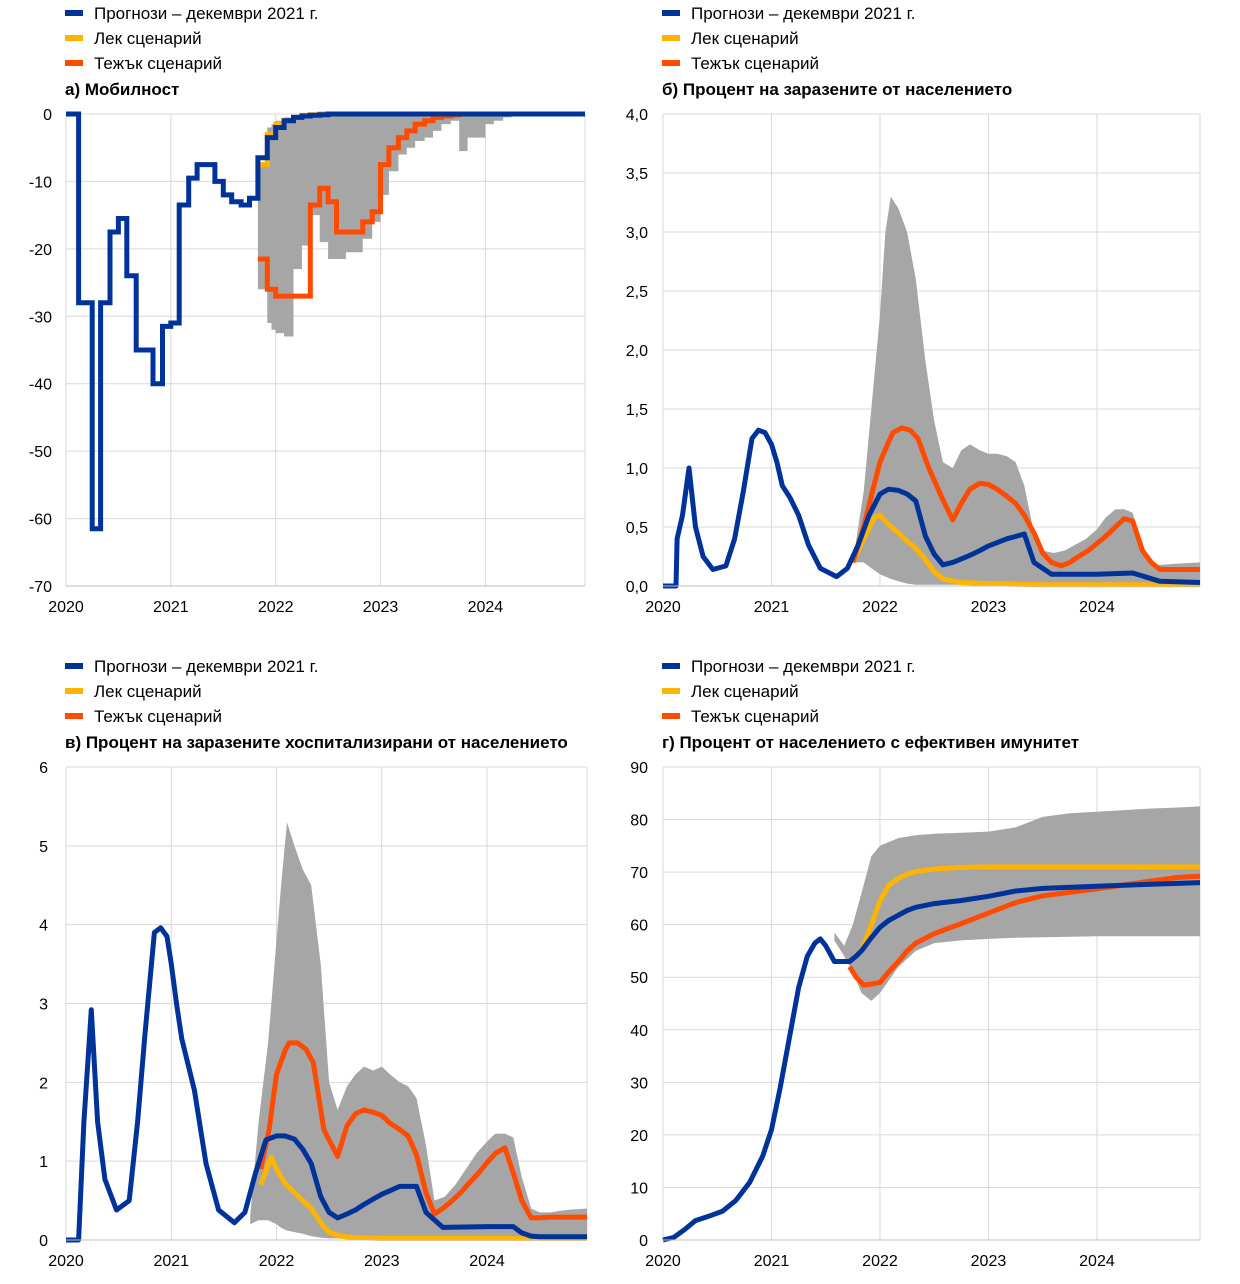  What do you see at coordinates (637, 528) in the screenshot?
I see `y-tick-label: 0,5` at bounding box center [637, 528].